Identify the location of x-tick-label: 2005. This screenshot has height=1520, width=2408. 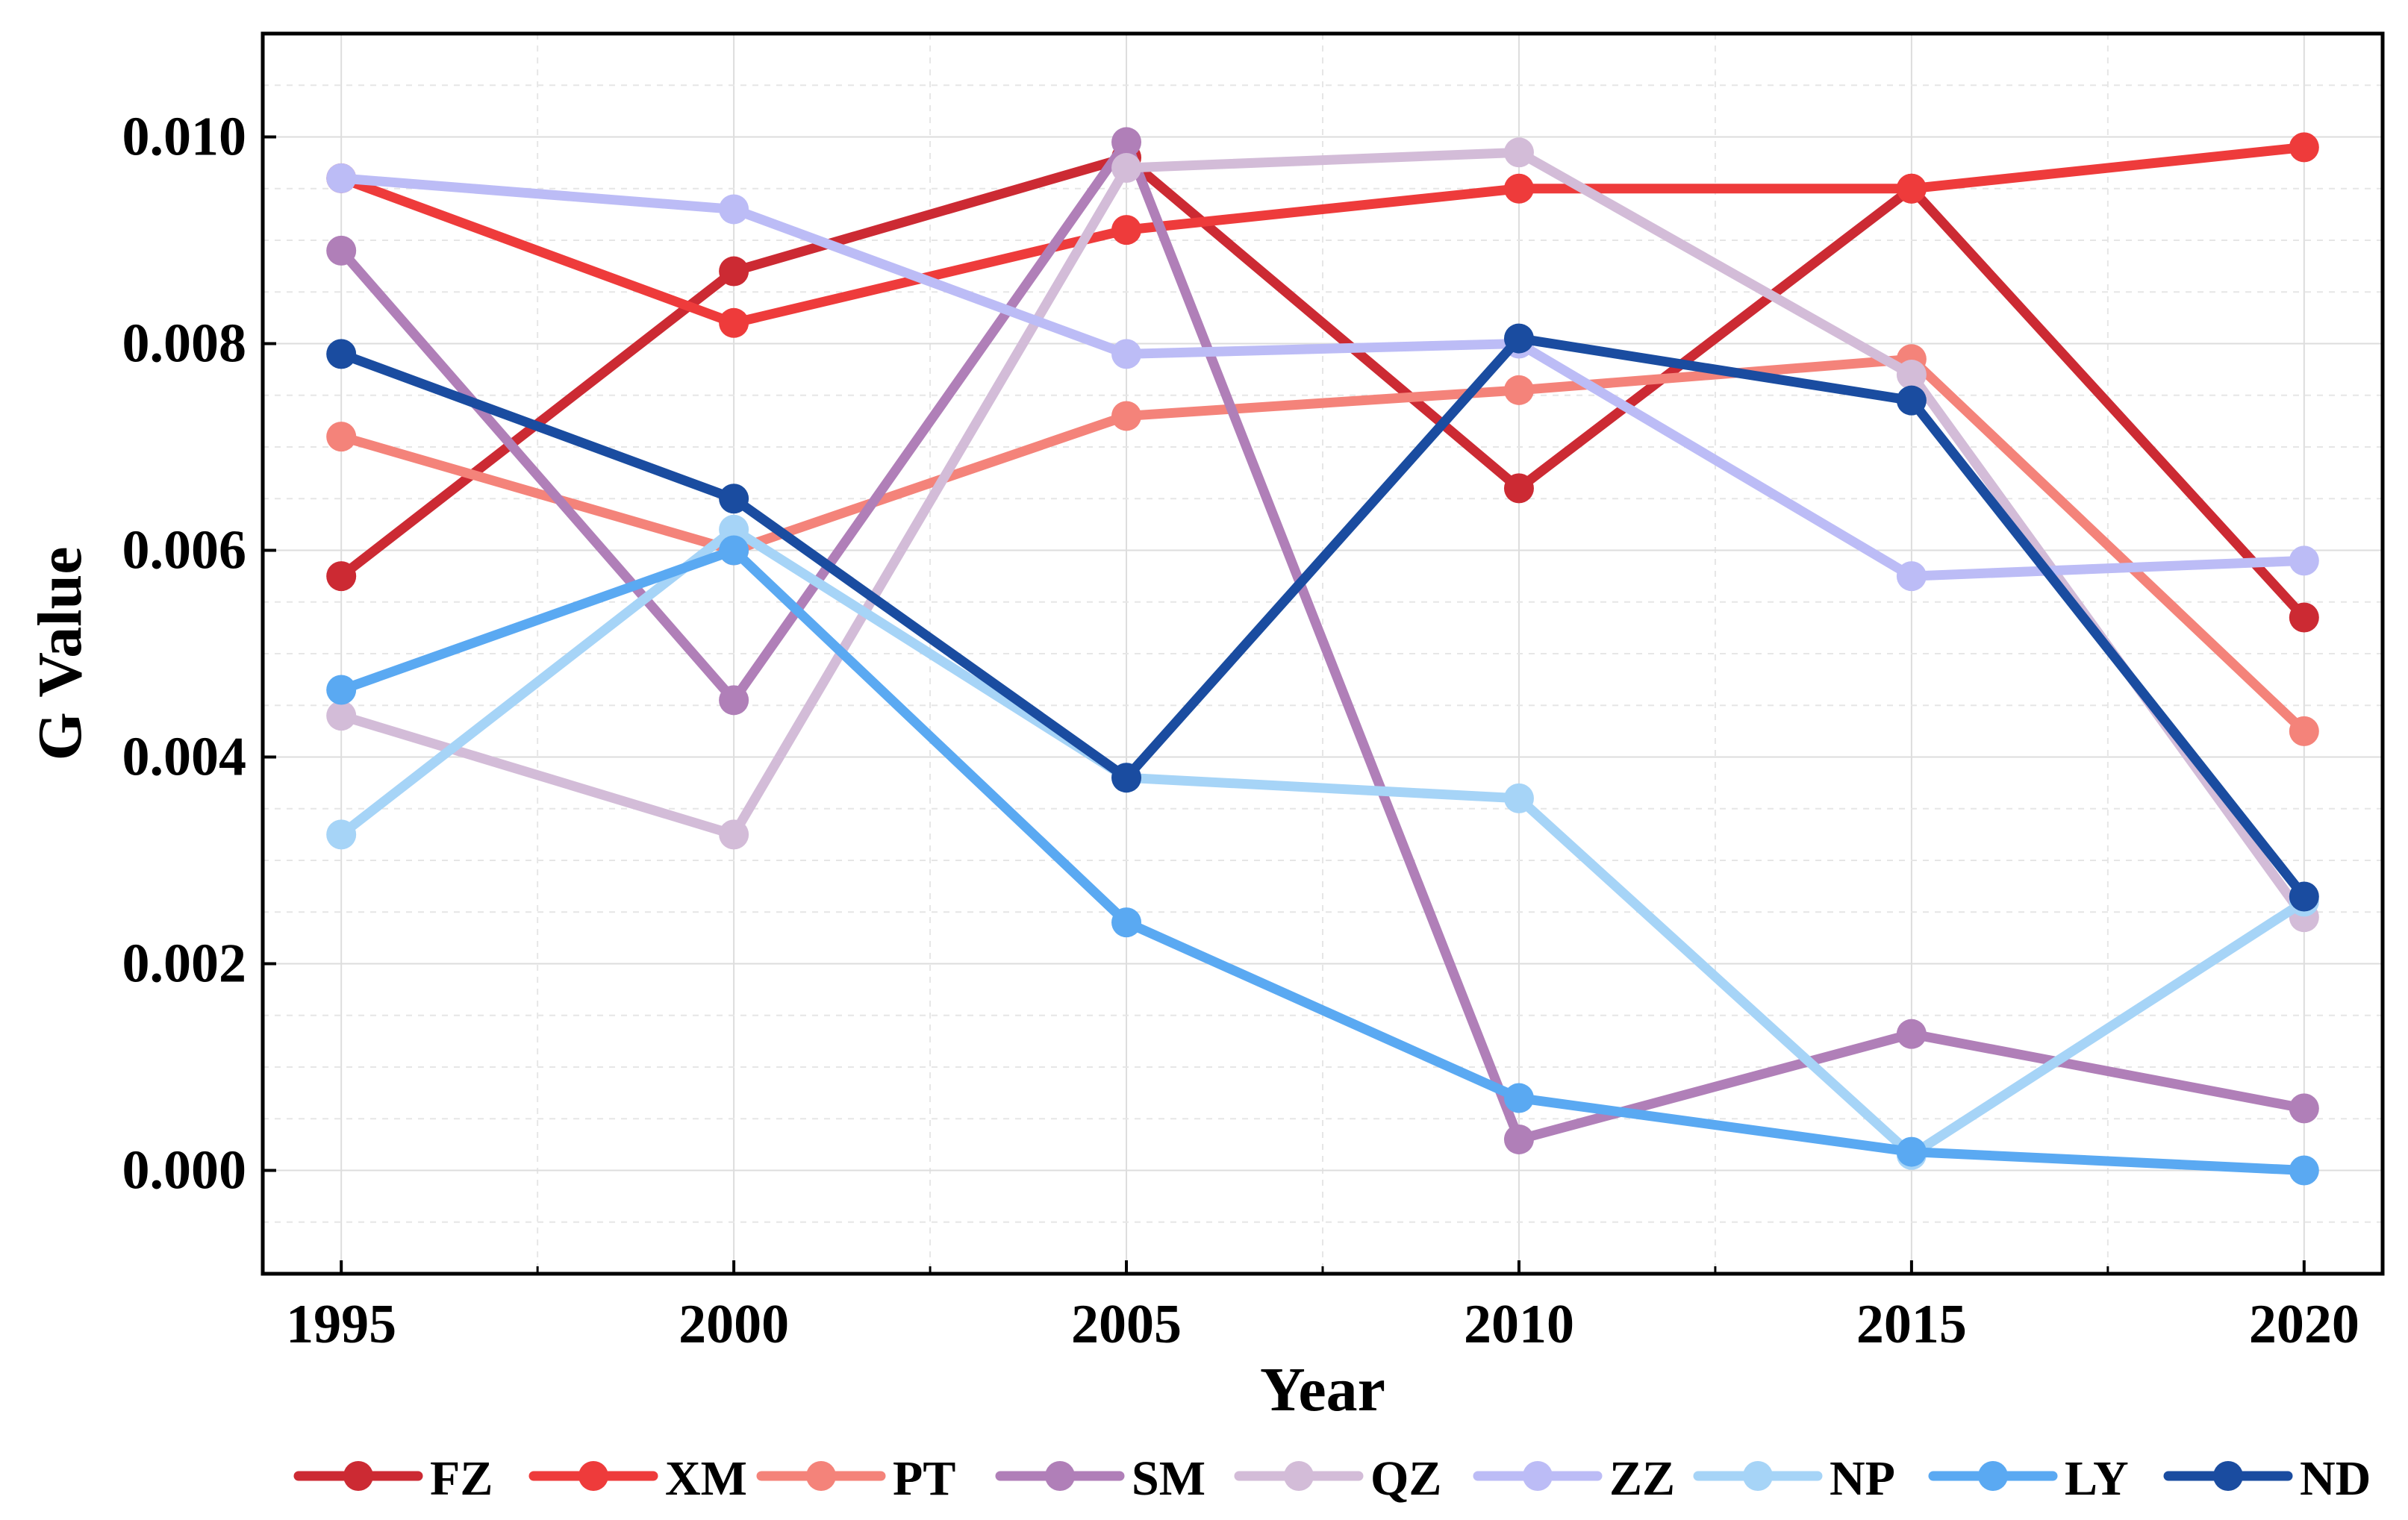
(1126, 1324).